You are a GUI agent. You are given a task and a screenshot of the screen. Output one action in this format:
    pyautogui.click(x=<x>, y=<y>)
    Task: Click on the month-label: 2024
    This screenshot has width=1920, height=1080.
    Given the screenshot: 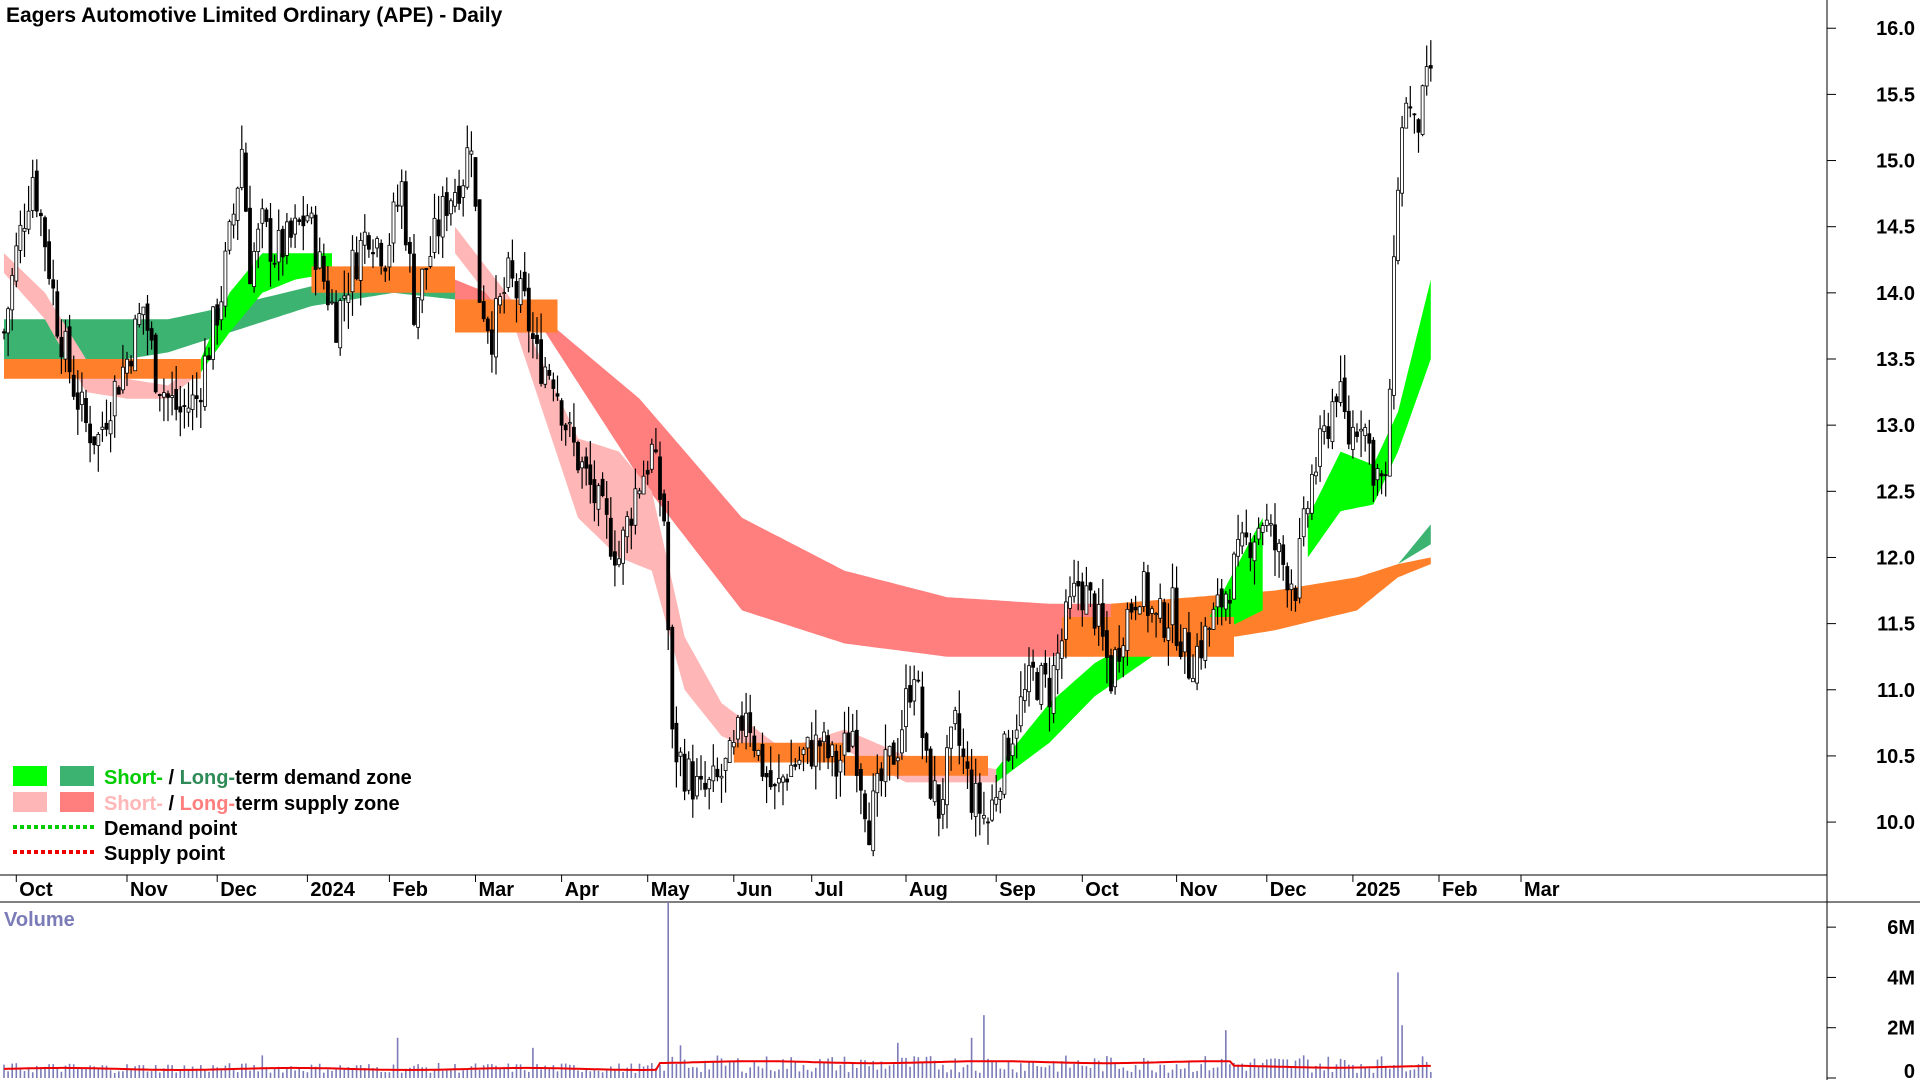 What is the action you would take?
    pyautogui.click(x=332, y=890)
    